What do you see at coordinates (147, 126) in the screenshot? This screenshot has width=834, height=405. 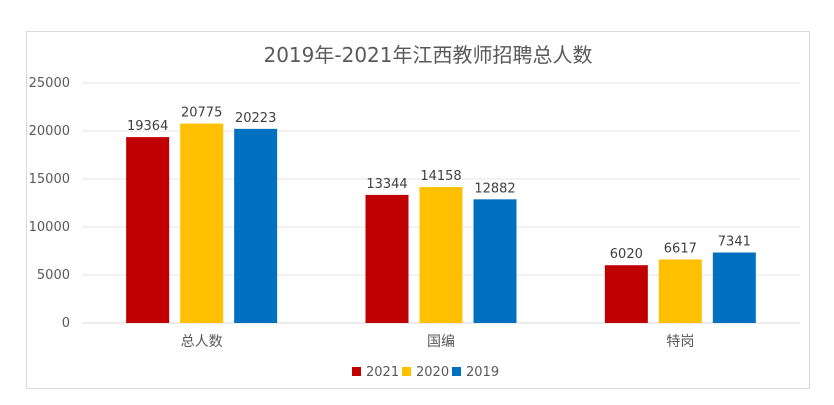 I see `data-label: 19364` at bounding box center [147, 126].